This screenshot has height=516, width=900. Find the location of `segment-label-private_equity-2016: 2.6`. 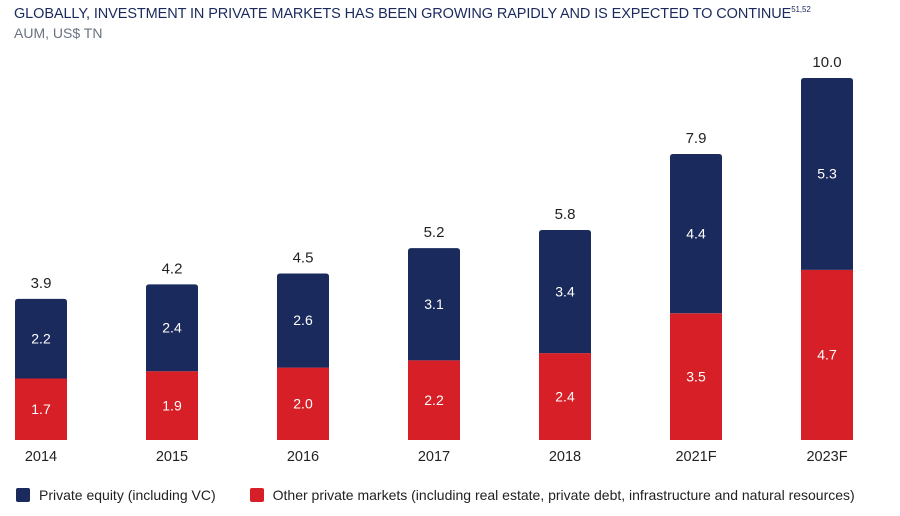

segment-label-private_equity-2016: 2.6 is located at coordinates (303, 320).